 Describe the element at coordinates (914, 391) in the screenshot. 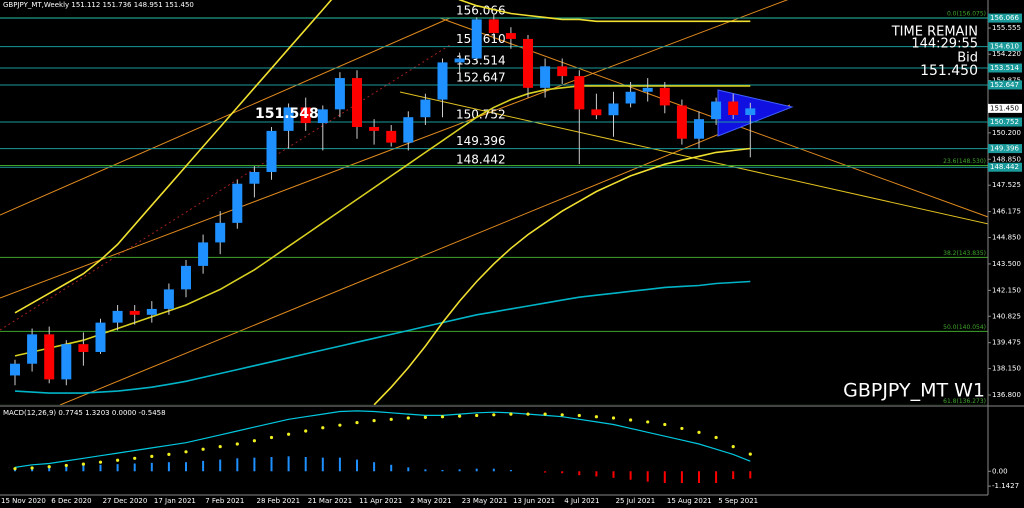

I see `watermark: GBPJPY_MT W1` at that location.